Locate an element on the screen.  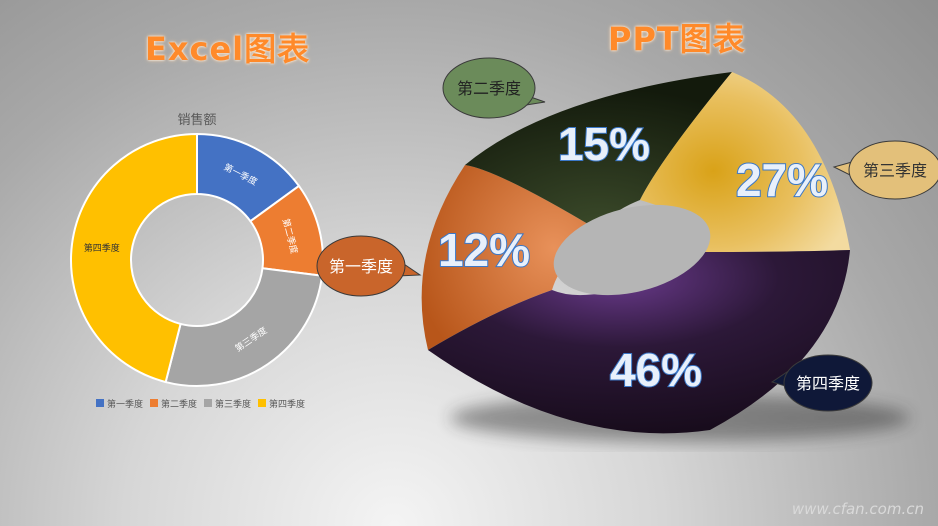
legend-label: 第一季度 is located at coordinates (125, 404).